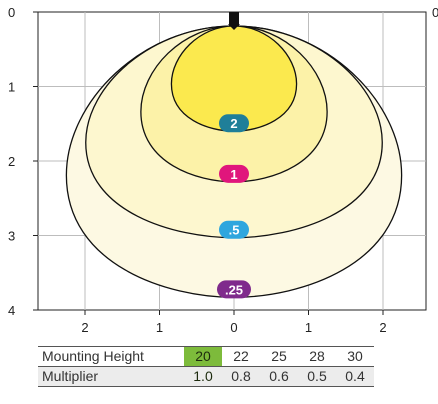 The height and width of the screenshot is (404, 438). What do you see at coordinates (203, 356) in the screenshot?
I see `table-cell: 20` at bounding box center [203, 356].